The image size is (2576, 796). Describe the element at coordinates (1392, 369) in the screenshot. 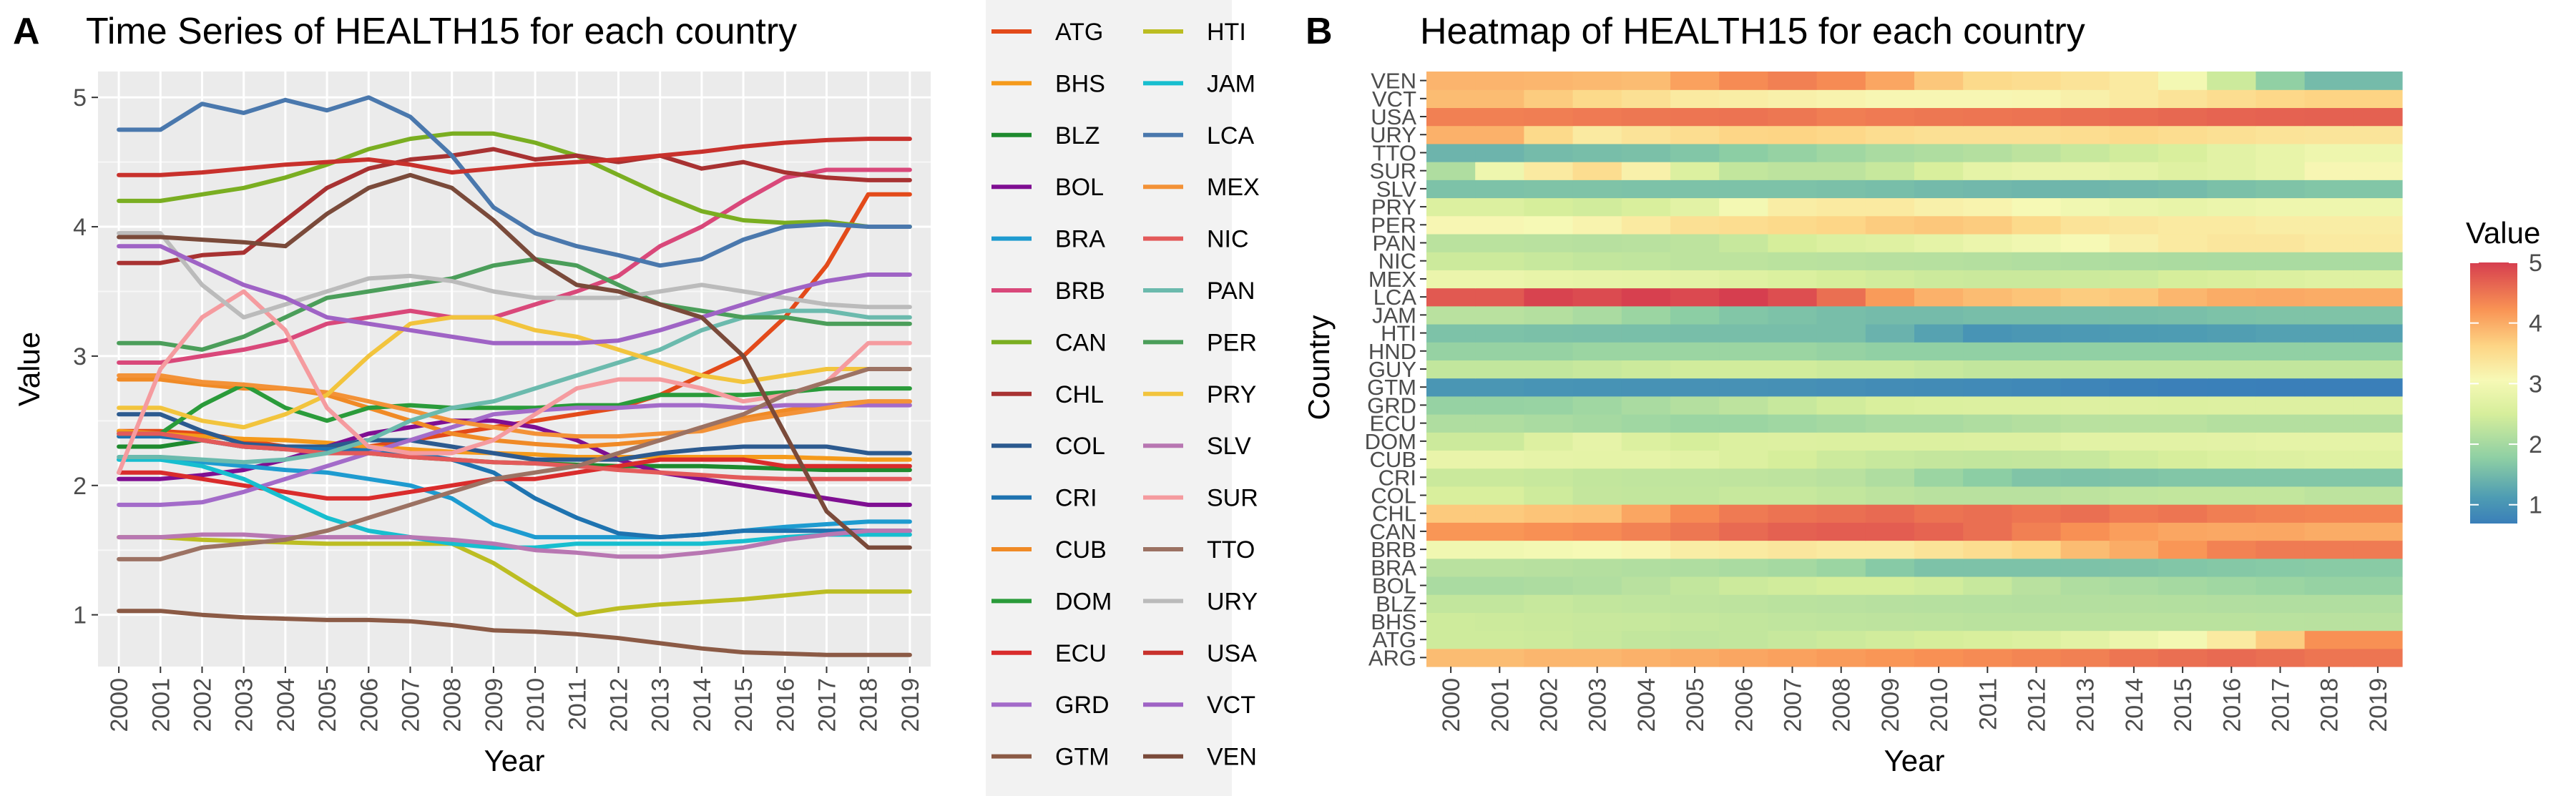

I see `country-label: GUY` at that location.